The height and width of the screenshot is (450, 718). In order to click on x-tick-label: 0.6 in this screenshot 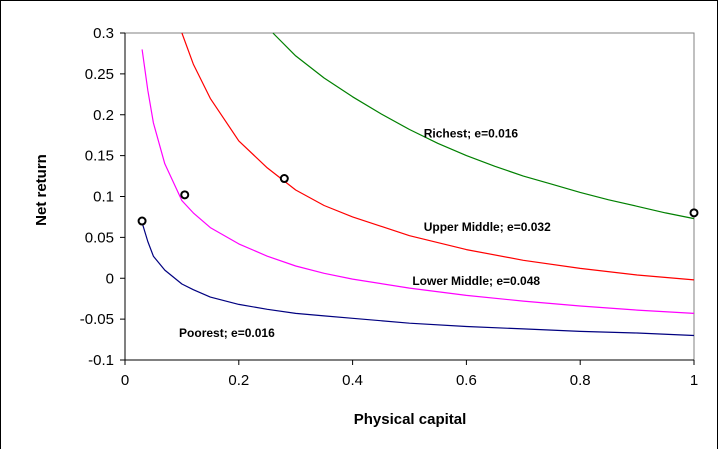, I will do `click(466, 380)`.